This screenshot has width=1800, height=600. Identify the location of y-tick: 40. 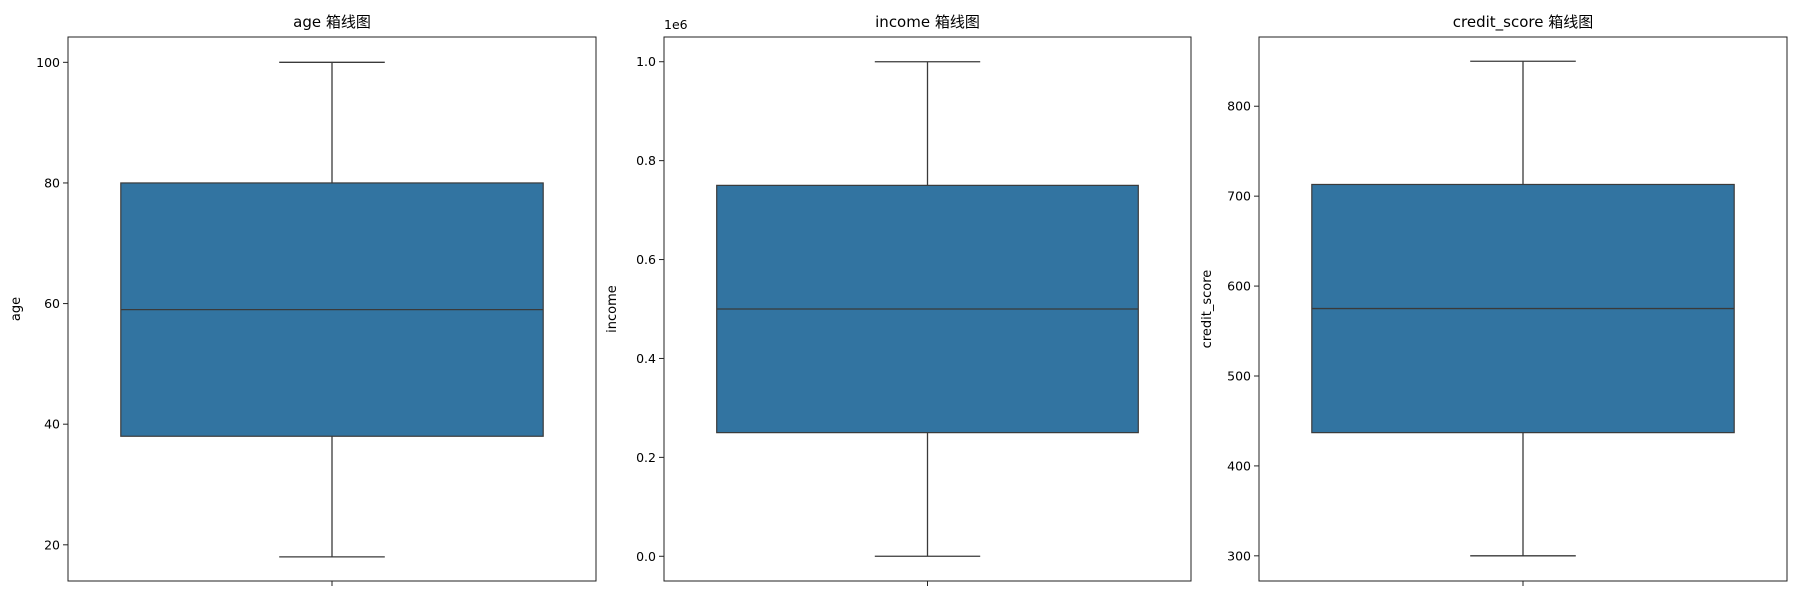
(56, 424).